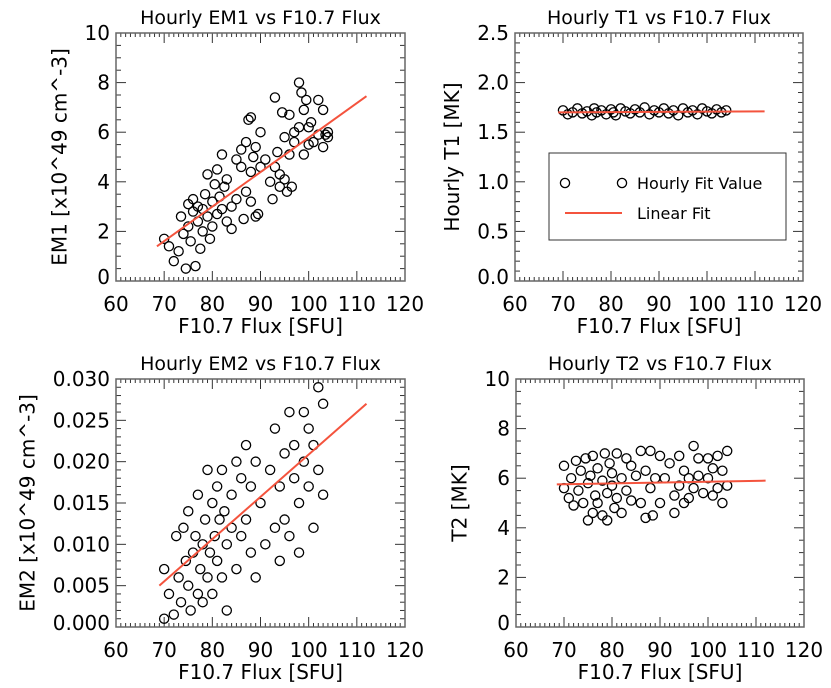  Describe the element at coordinates (81, 379) in the screenshot. I see `y-tick-label: 0.030` at that location.